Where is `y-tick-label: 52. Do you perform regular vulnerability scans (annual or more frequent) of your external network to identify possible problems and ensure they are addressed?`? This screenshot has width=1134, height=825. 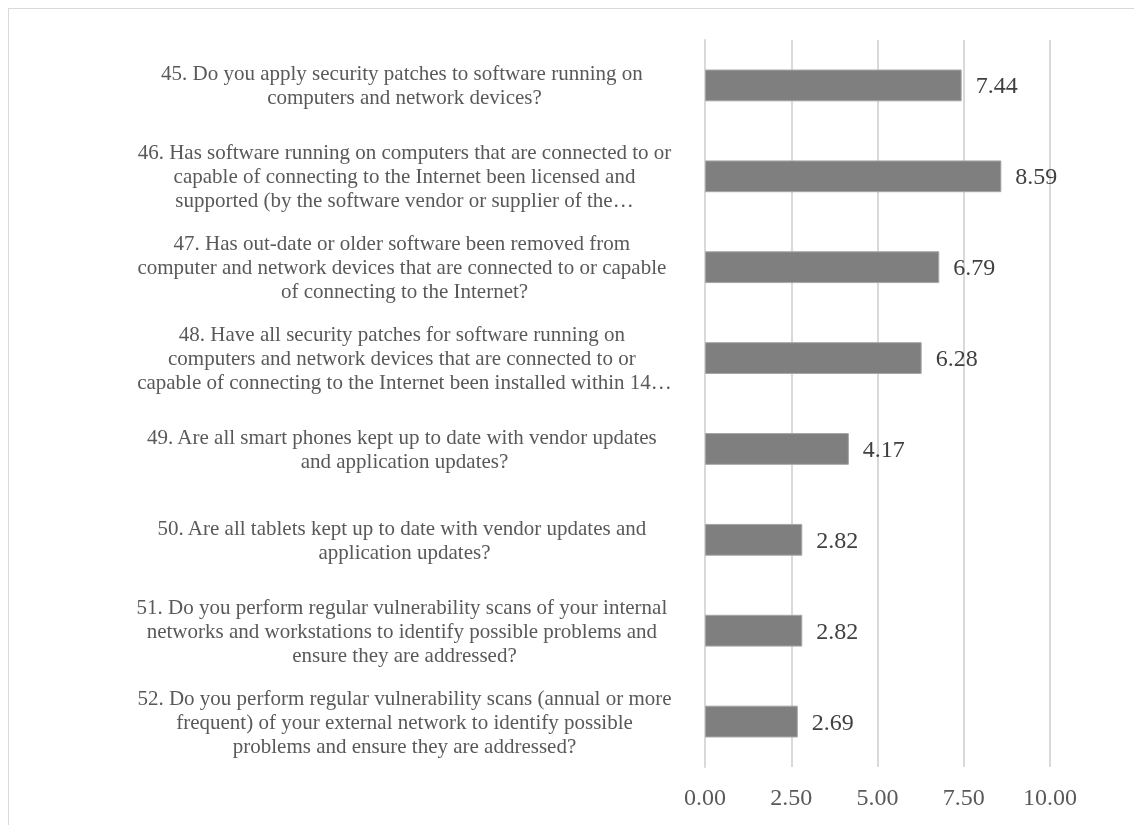
y-tick-label: 52. Do you perform regular vulnerability scans (annual or more frequent) of your external network to identify possible problems and ensure they are addressed? is located at coordinates (404, 721).